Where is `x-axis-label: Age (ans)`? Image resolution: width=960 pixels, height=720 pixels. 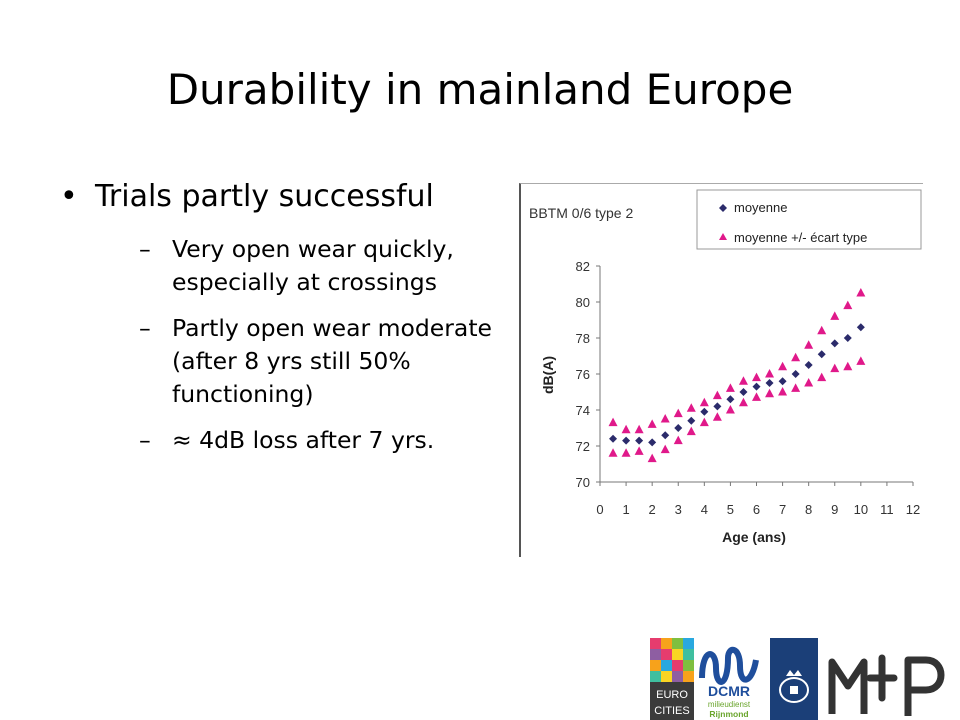 x-axis-label: Age (ans) is located at coordinates (754, 537).